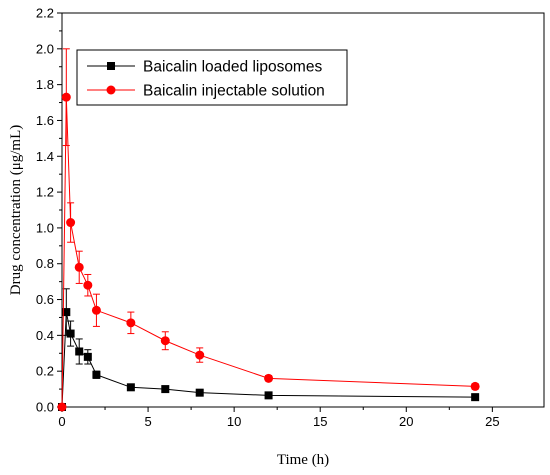  What do you see at coordinates (45, 120) in the screenshot?
I see `y-tick-label: 1.6` at bounding box center [45, 120].